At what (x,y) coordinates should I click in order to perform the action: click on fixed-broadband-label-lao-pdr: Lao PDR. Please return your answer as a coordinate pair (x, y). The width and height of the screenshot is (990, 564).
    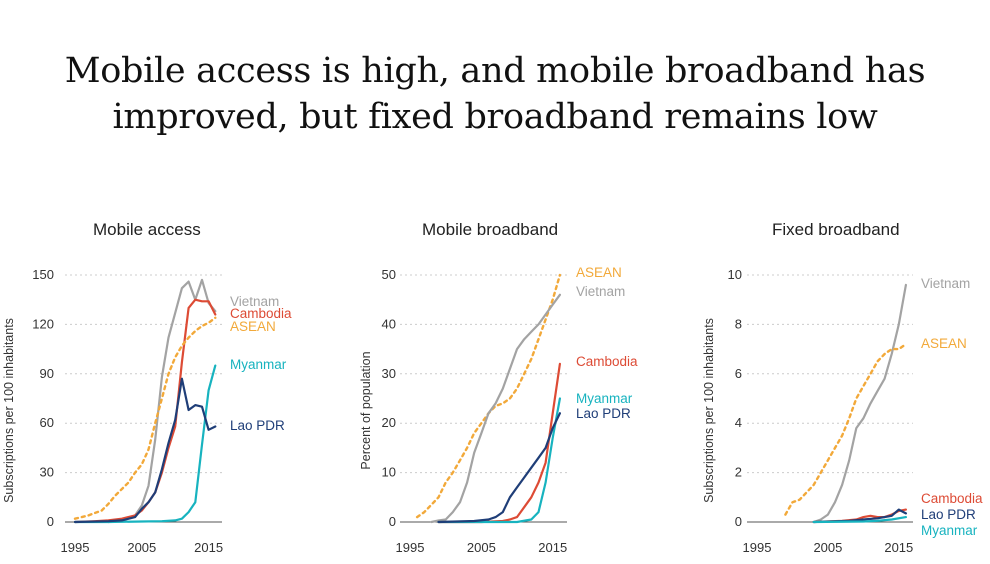
    Looking at the image, I should click on (948, 514).